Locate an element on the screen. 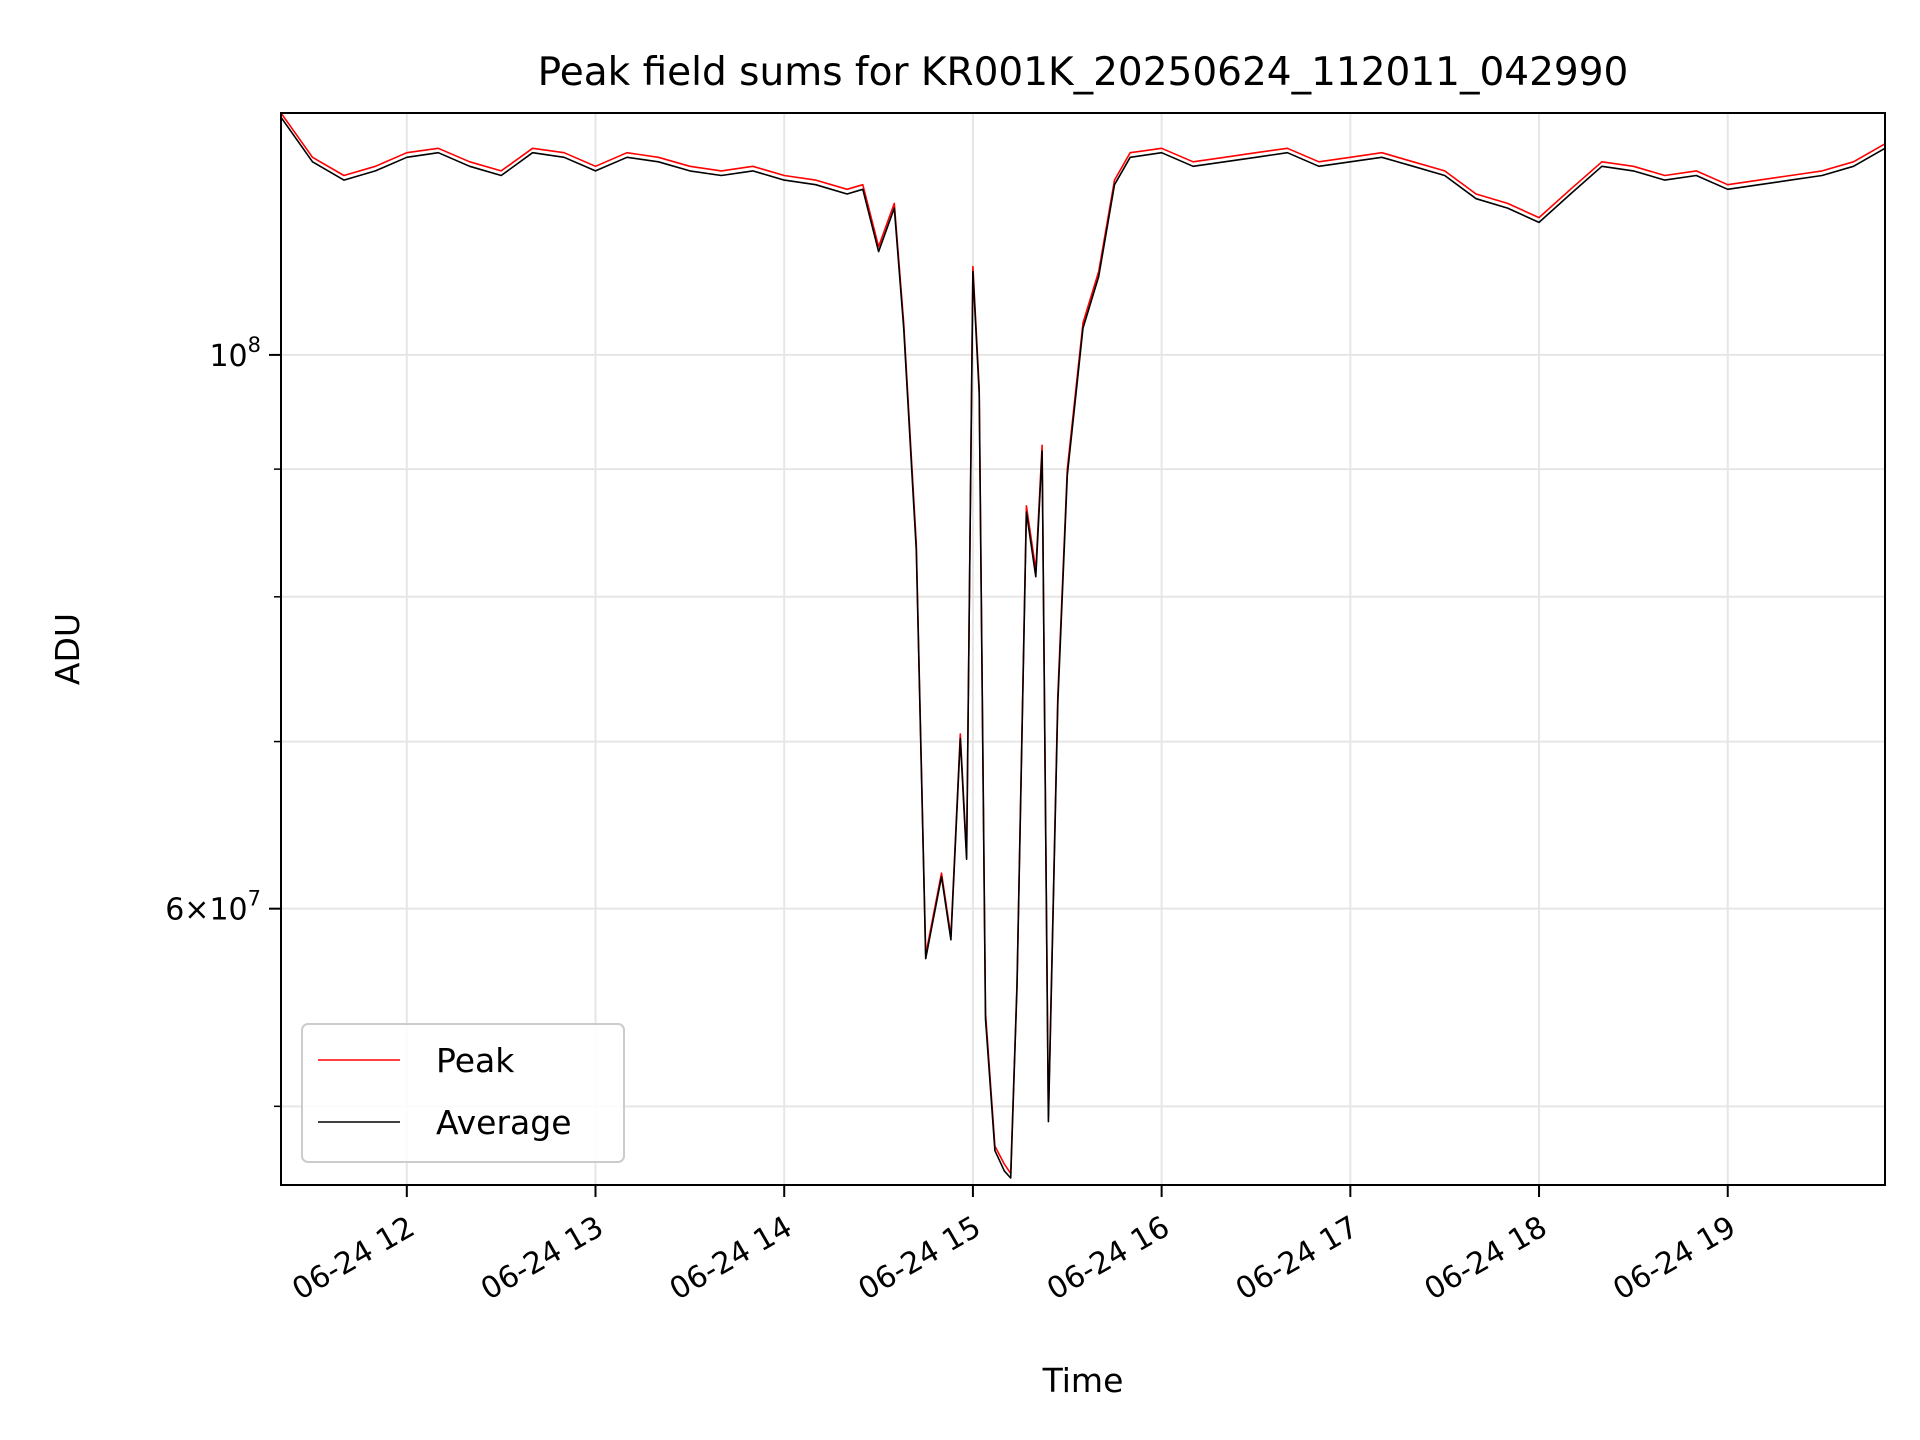  x-axis-label: Time is located at coordinates (1083, 1380).